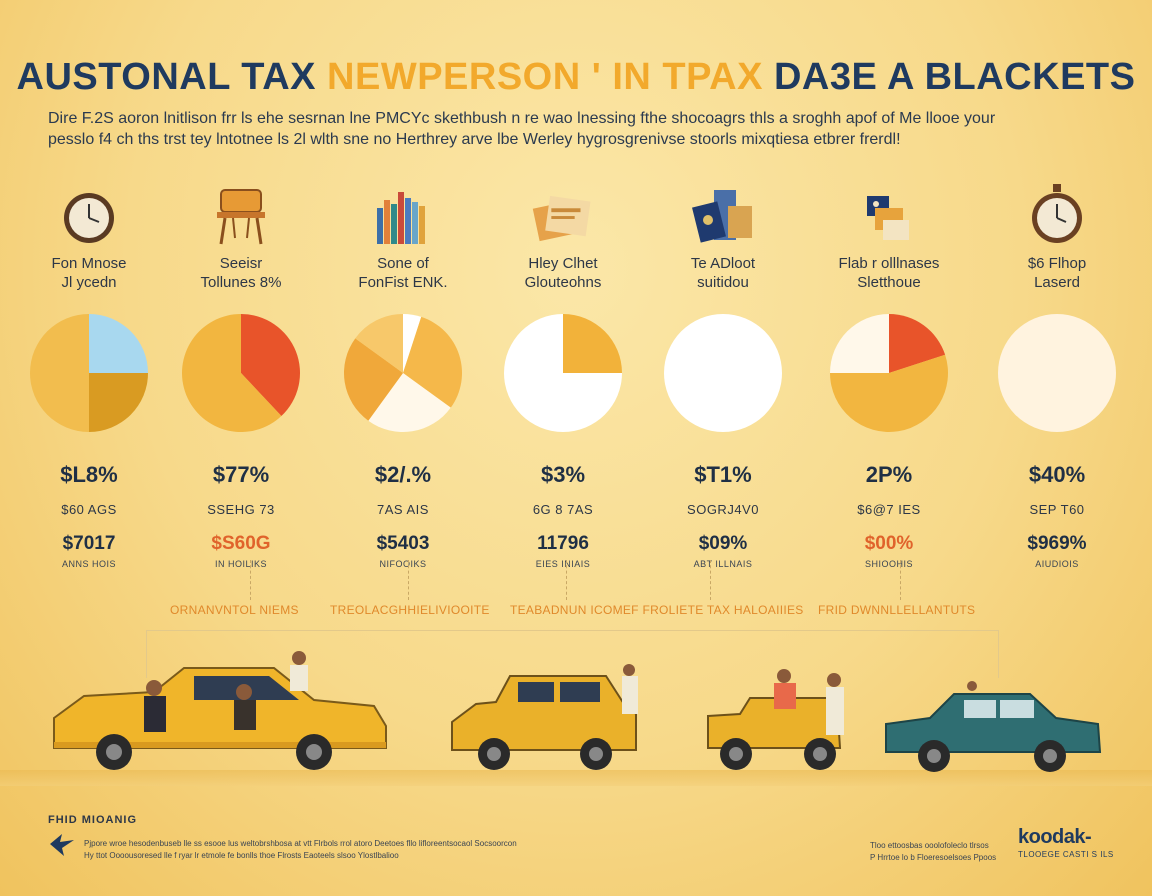 The height and width of the screenshot is (896, 1152). Describe the element at coordinates (166, 77) in the screenshot. I see `title-part-1: AUSTONAL TAX` at that location.